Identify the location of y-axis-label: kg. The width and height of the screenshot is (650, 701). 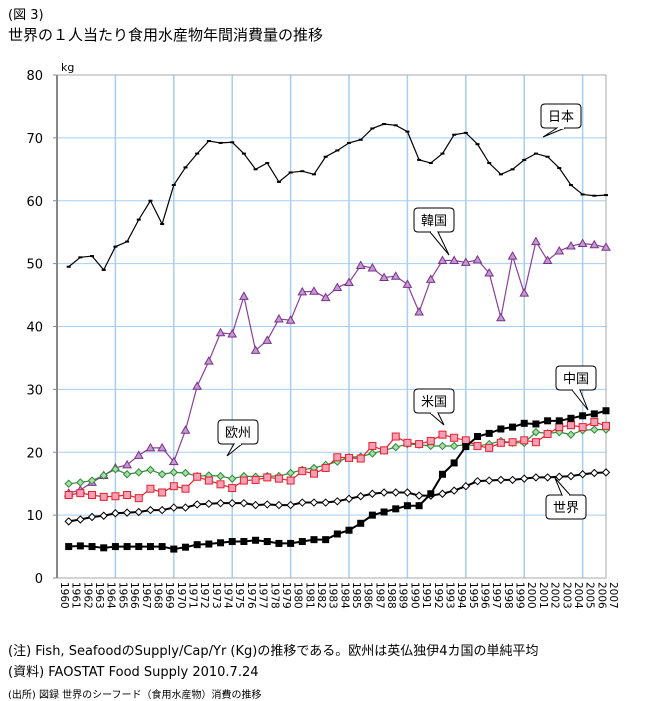
(67, 67).